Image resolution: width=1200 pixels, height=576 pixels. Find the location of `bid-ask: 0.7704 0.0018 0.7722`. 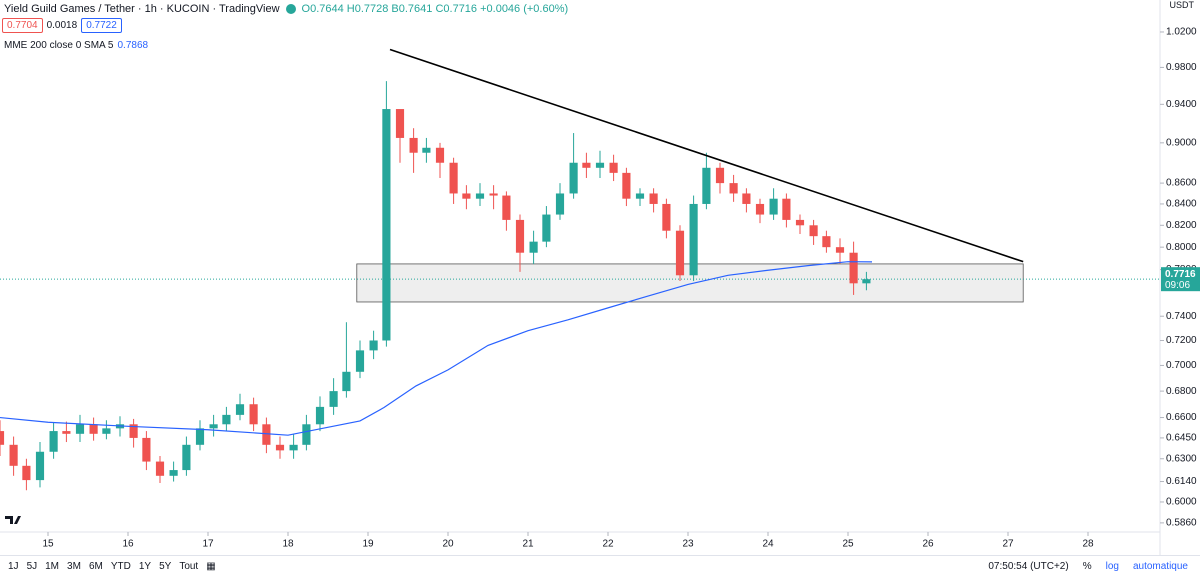

bid-ask: 0.7704 0.0018 0.7722 is located at coordinates (62, 25).